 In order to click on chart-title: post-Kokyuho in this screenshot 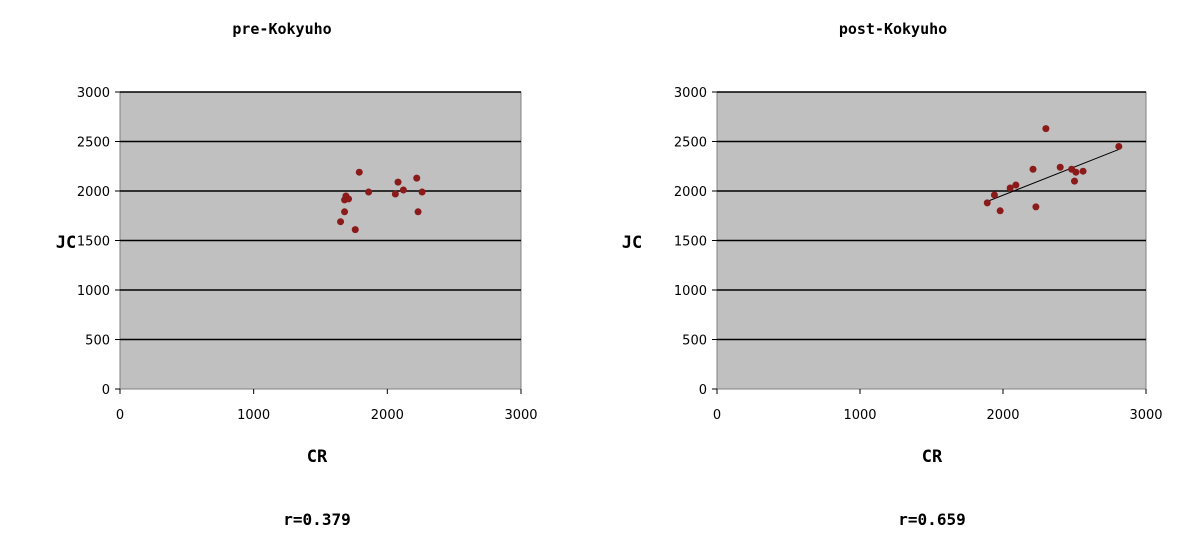, I will do `click(893, 29)`.